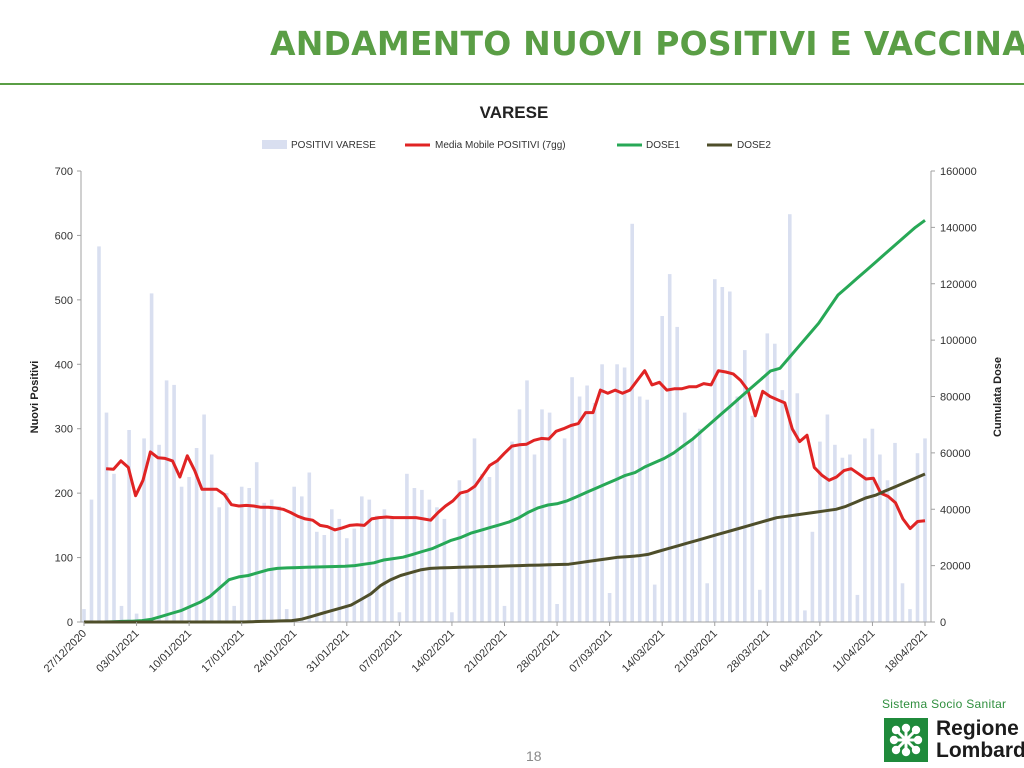 The height and width of the screenshot is (768, 1024). I want to click on y2-axis-label: Cumulata Dose, so click(998, 397).